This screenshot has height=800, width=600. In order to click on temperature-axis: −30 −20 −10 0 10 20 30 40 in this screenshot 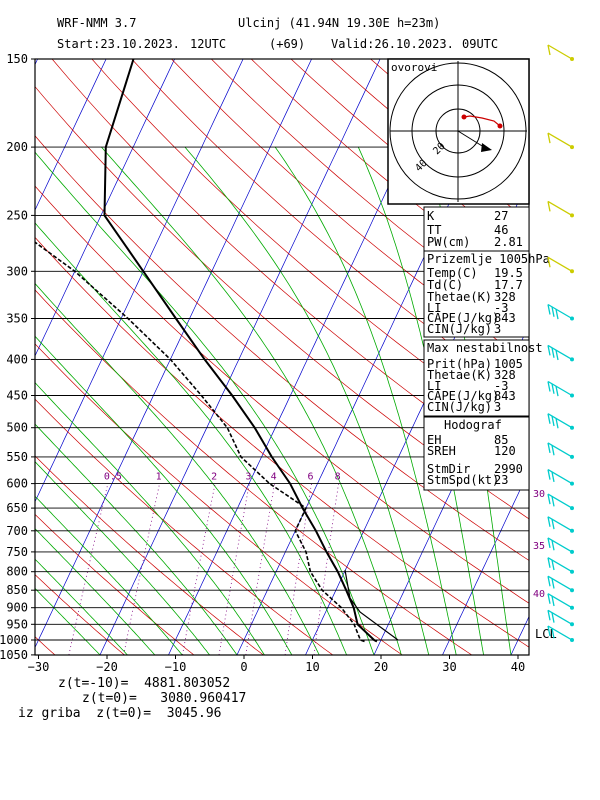, I will do `click(276, 664)`.